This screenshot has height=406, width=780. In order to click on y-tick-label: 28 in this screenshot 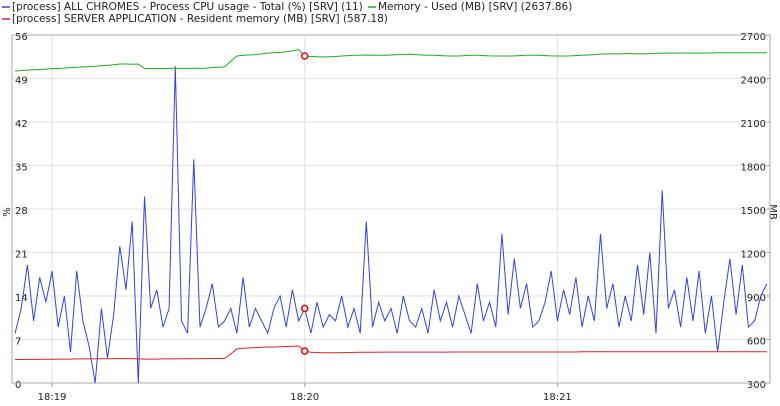, I will do `click(21, 211)`.